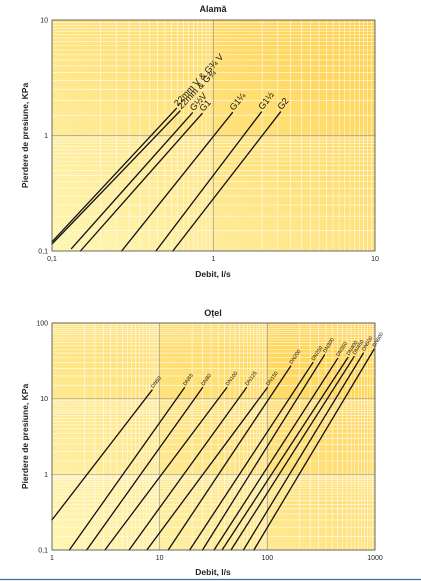  Describe the element at coordinates (375, 558) in the screenshot. I see `x-tick-label: 1000` at that location.